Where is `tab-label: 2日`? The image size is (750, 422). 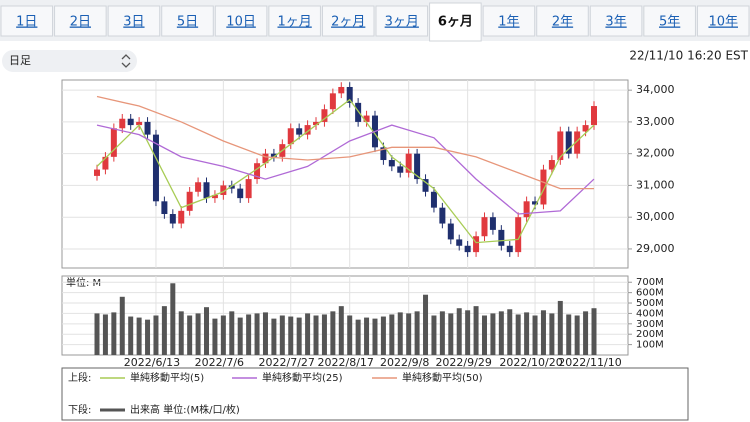 tab-label: 2日 is located at coordinates (80, 22).